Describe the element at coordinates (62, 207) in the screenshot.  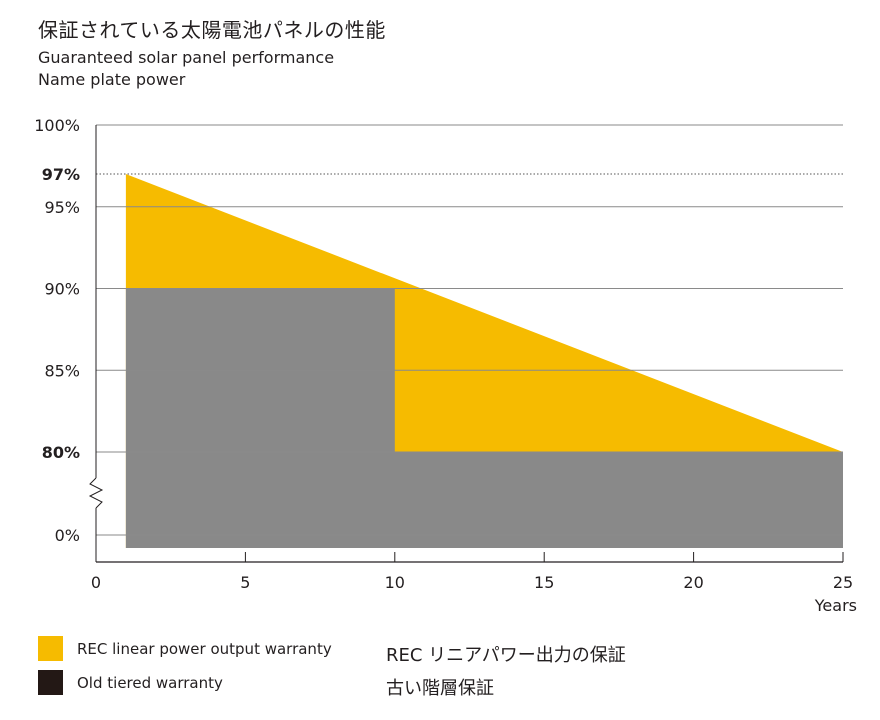
I see `y-tick-label: 95%` at that location.